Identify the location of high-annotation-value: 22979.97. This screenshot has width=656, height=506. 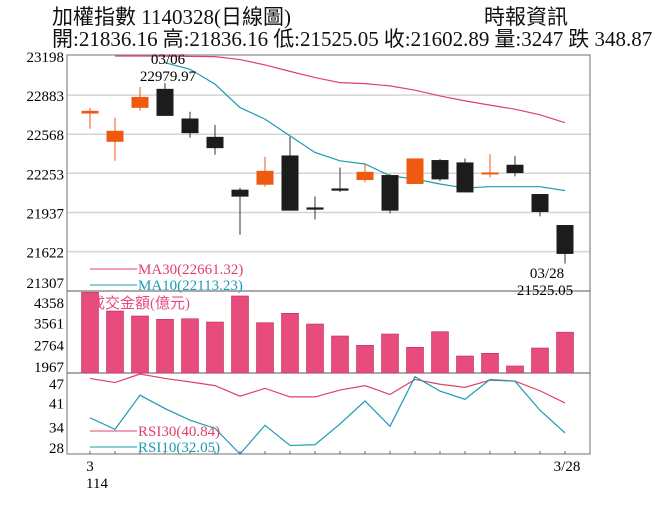
(168, 77).